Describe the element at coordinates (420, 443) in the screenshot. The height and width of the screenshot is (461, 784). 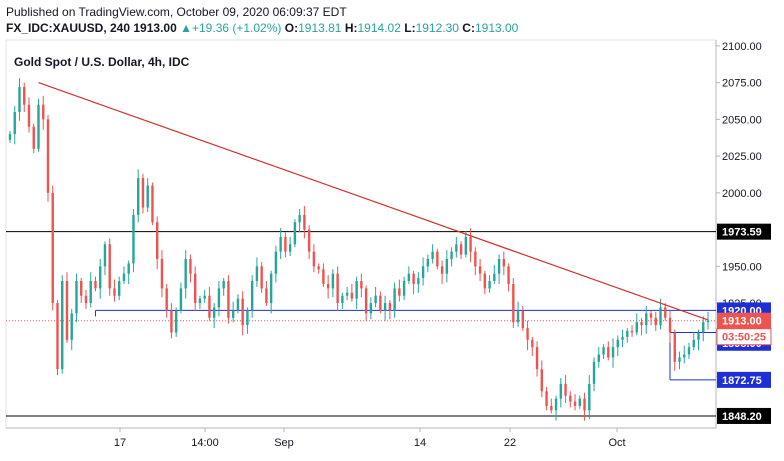
I see `x-tick-label: 14` at that location.